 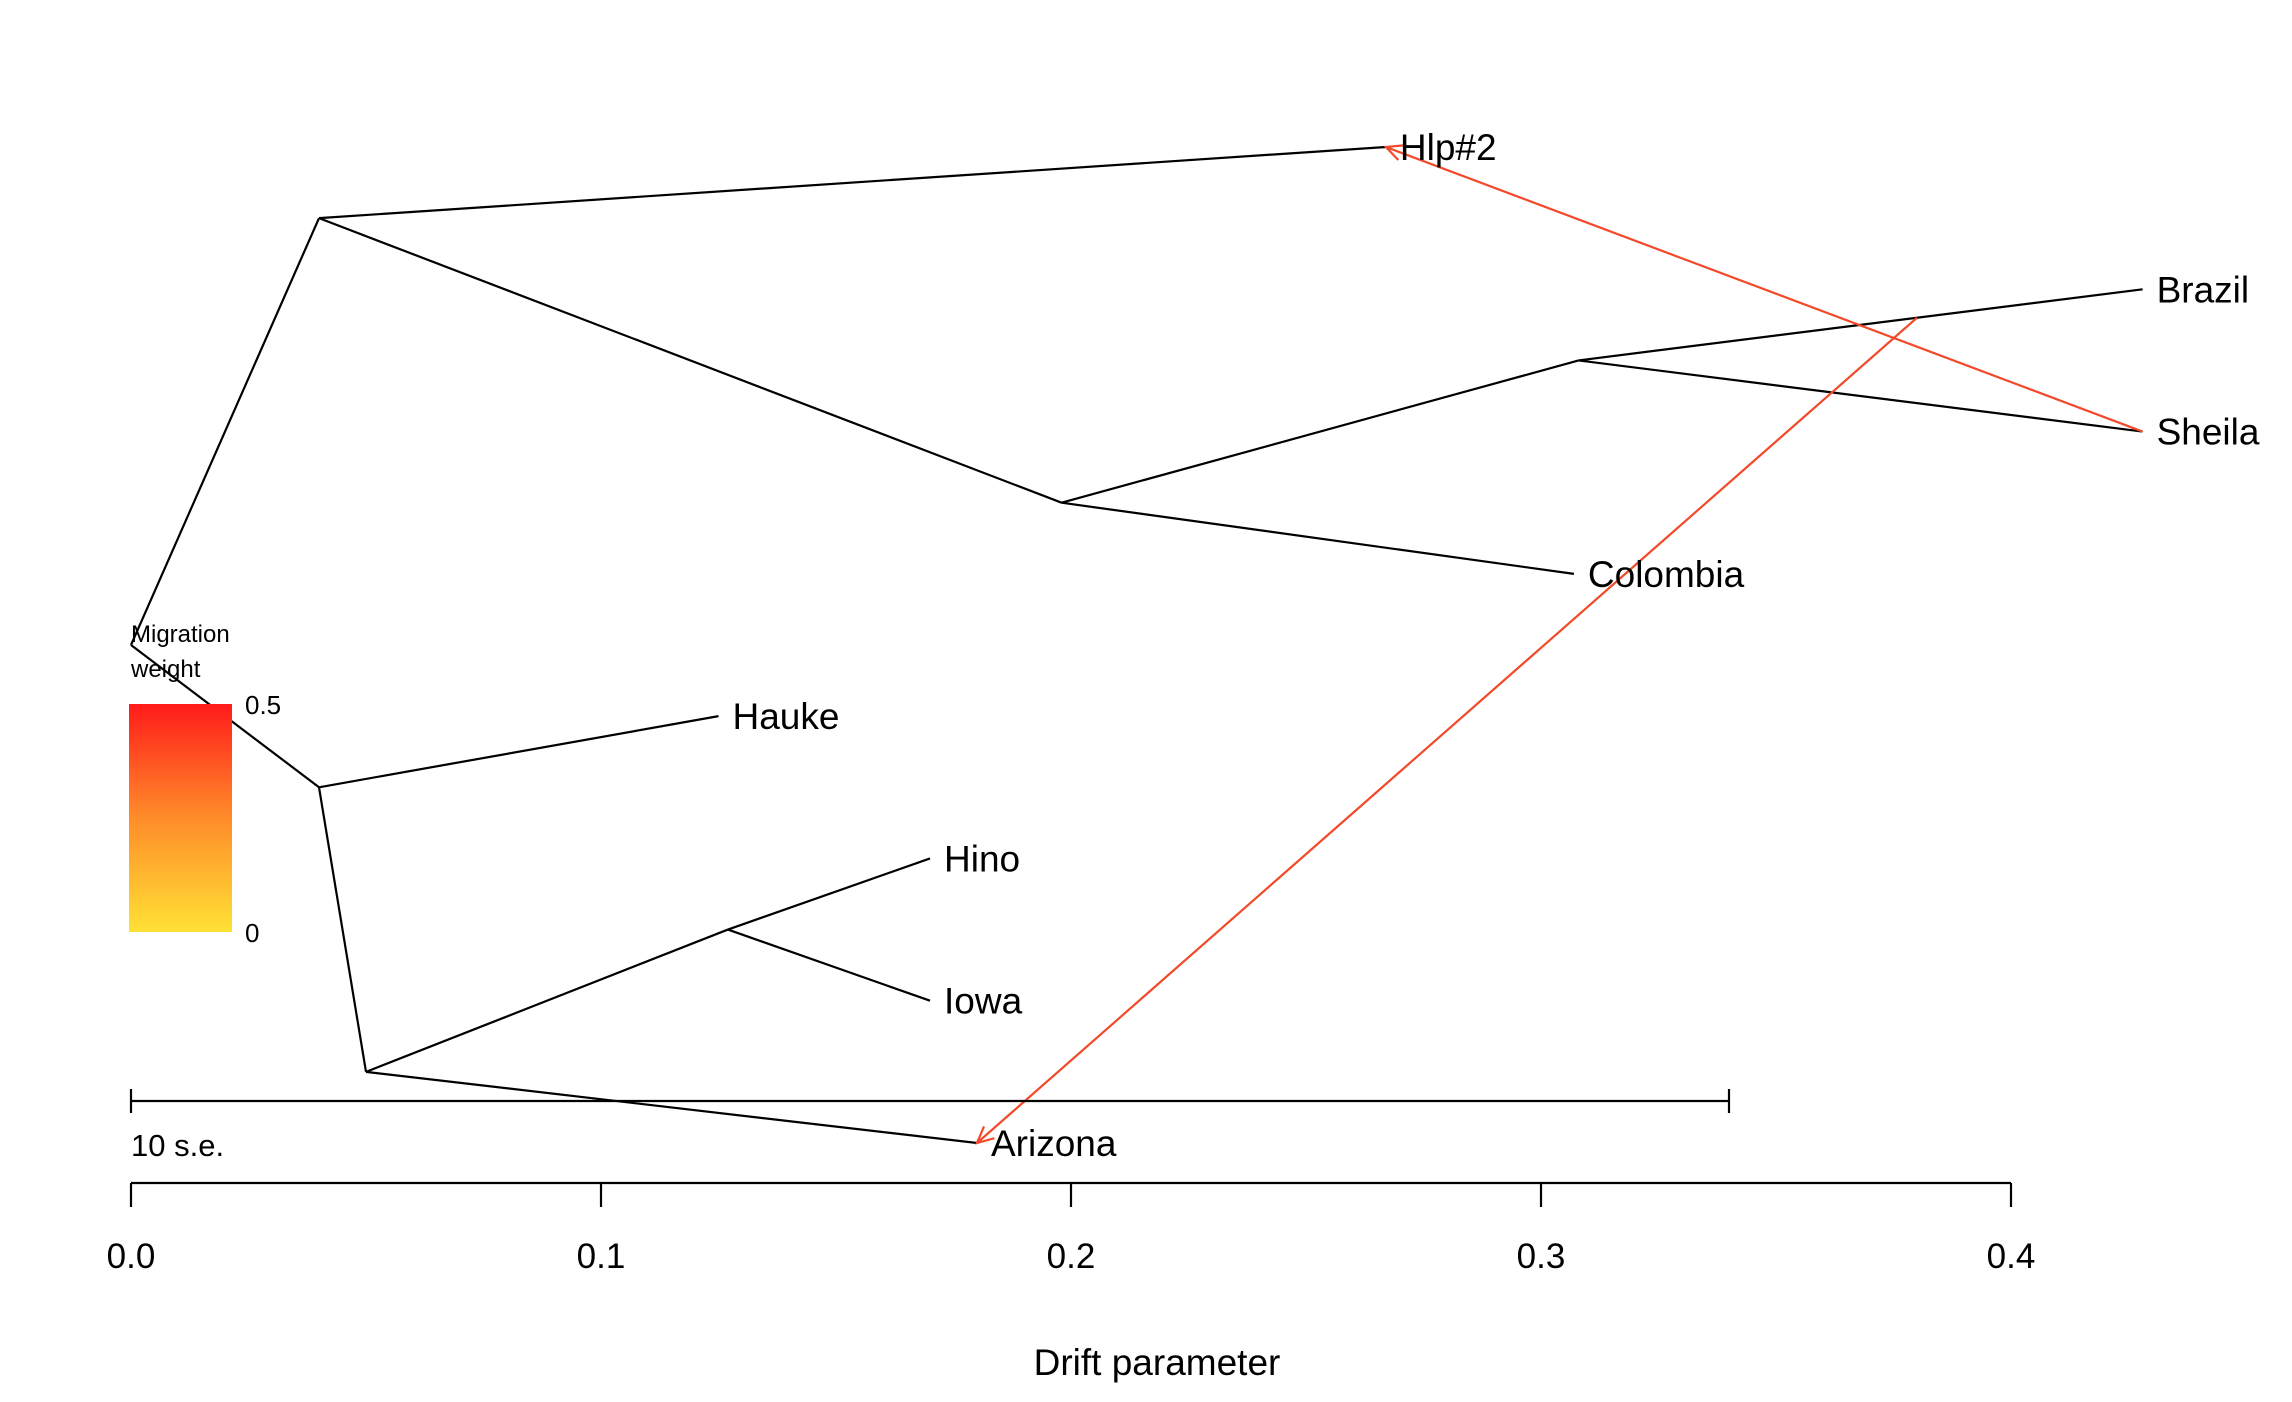 I want to click on scale-bar: 10 s.e., so click(x=930, y=1126).